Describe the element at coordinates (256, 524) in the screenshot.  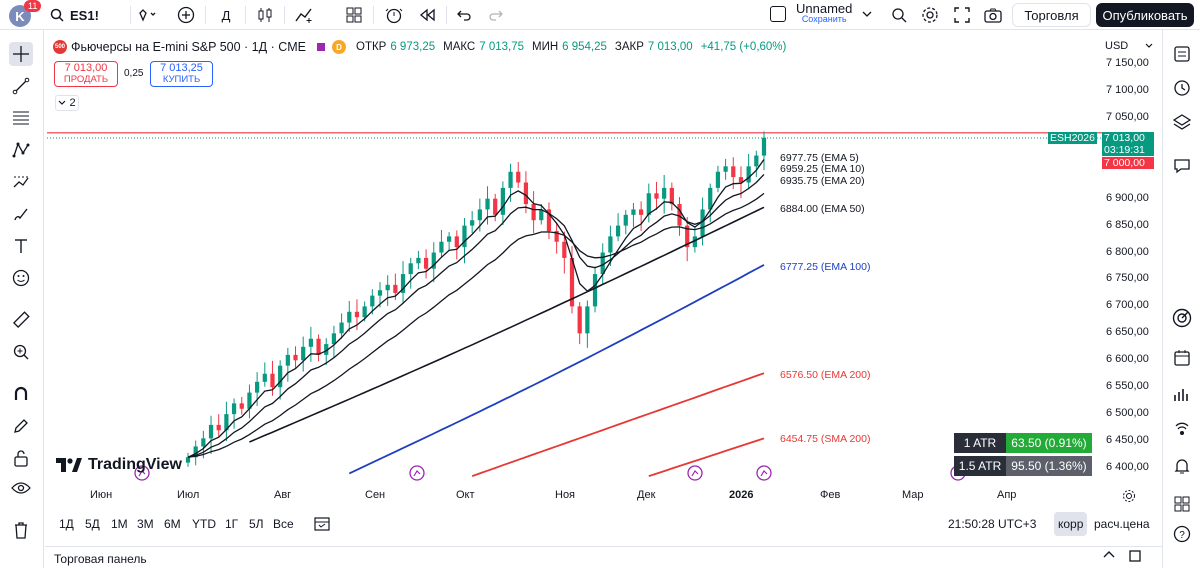
I see `range-button: 5Л` at that location.